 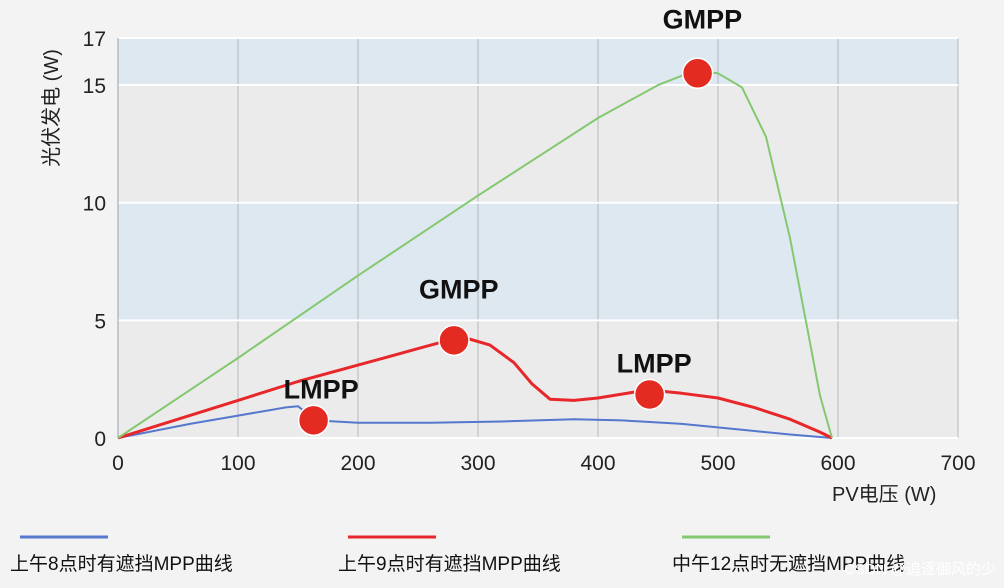 What do you see at coordinates (94, 204) in the screenshot?
I see `y-tick-label: 10` at bounding box center [94, 204].